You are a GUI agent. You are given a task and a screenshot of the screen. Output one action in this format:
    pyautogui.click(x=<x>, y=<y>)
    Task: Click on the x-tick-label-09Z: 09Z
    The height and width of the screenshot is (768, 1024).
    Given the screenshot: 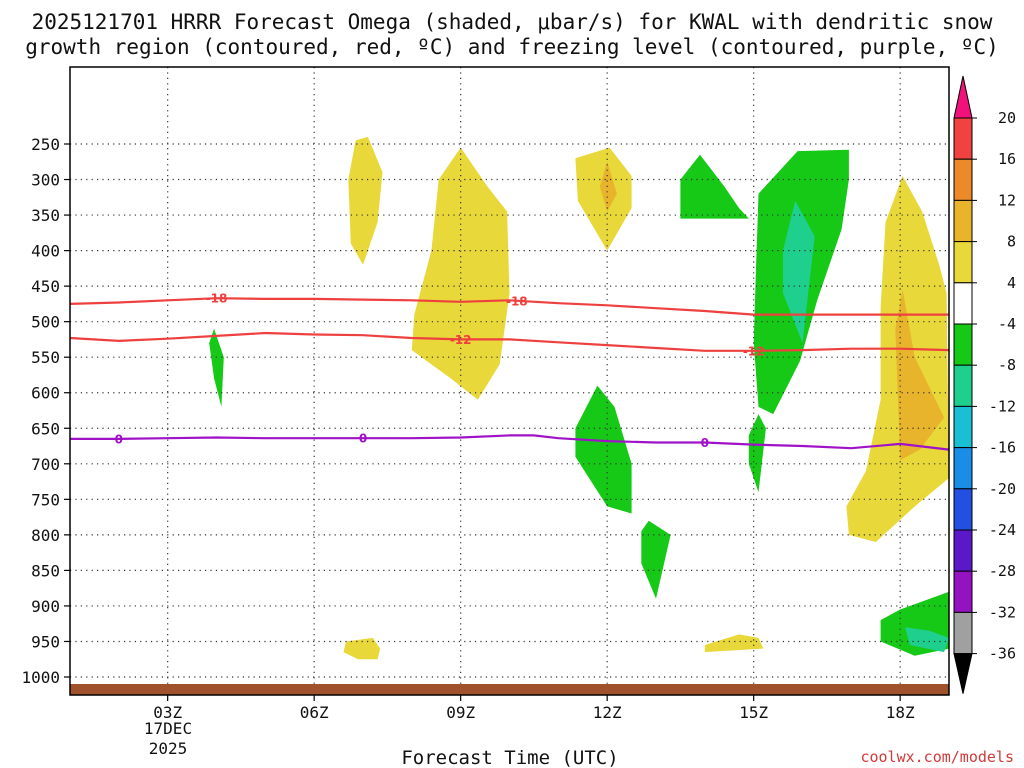 What is the action you would take?
    pyautogui.click(x=460, y=712)
    